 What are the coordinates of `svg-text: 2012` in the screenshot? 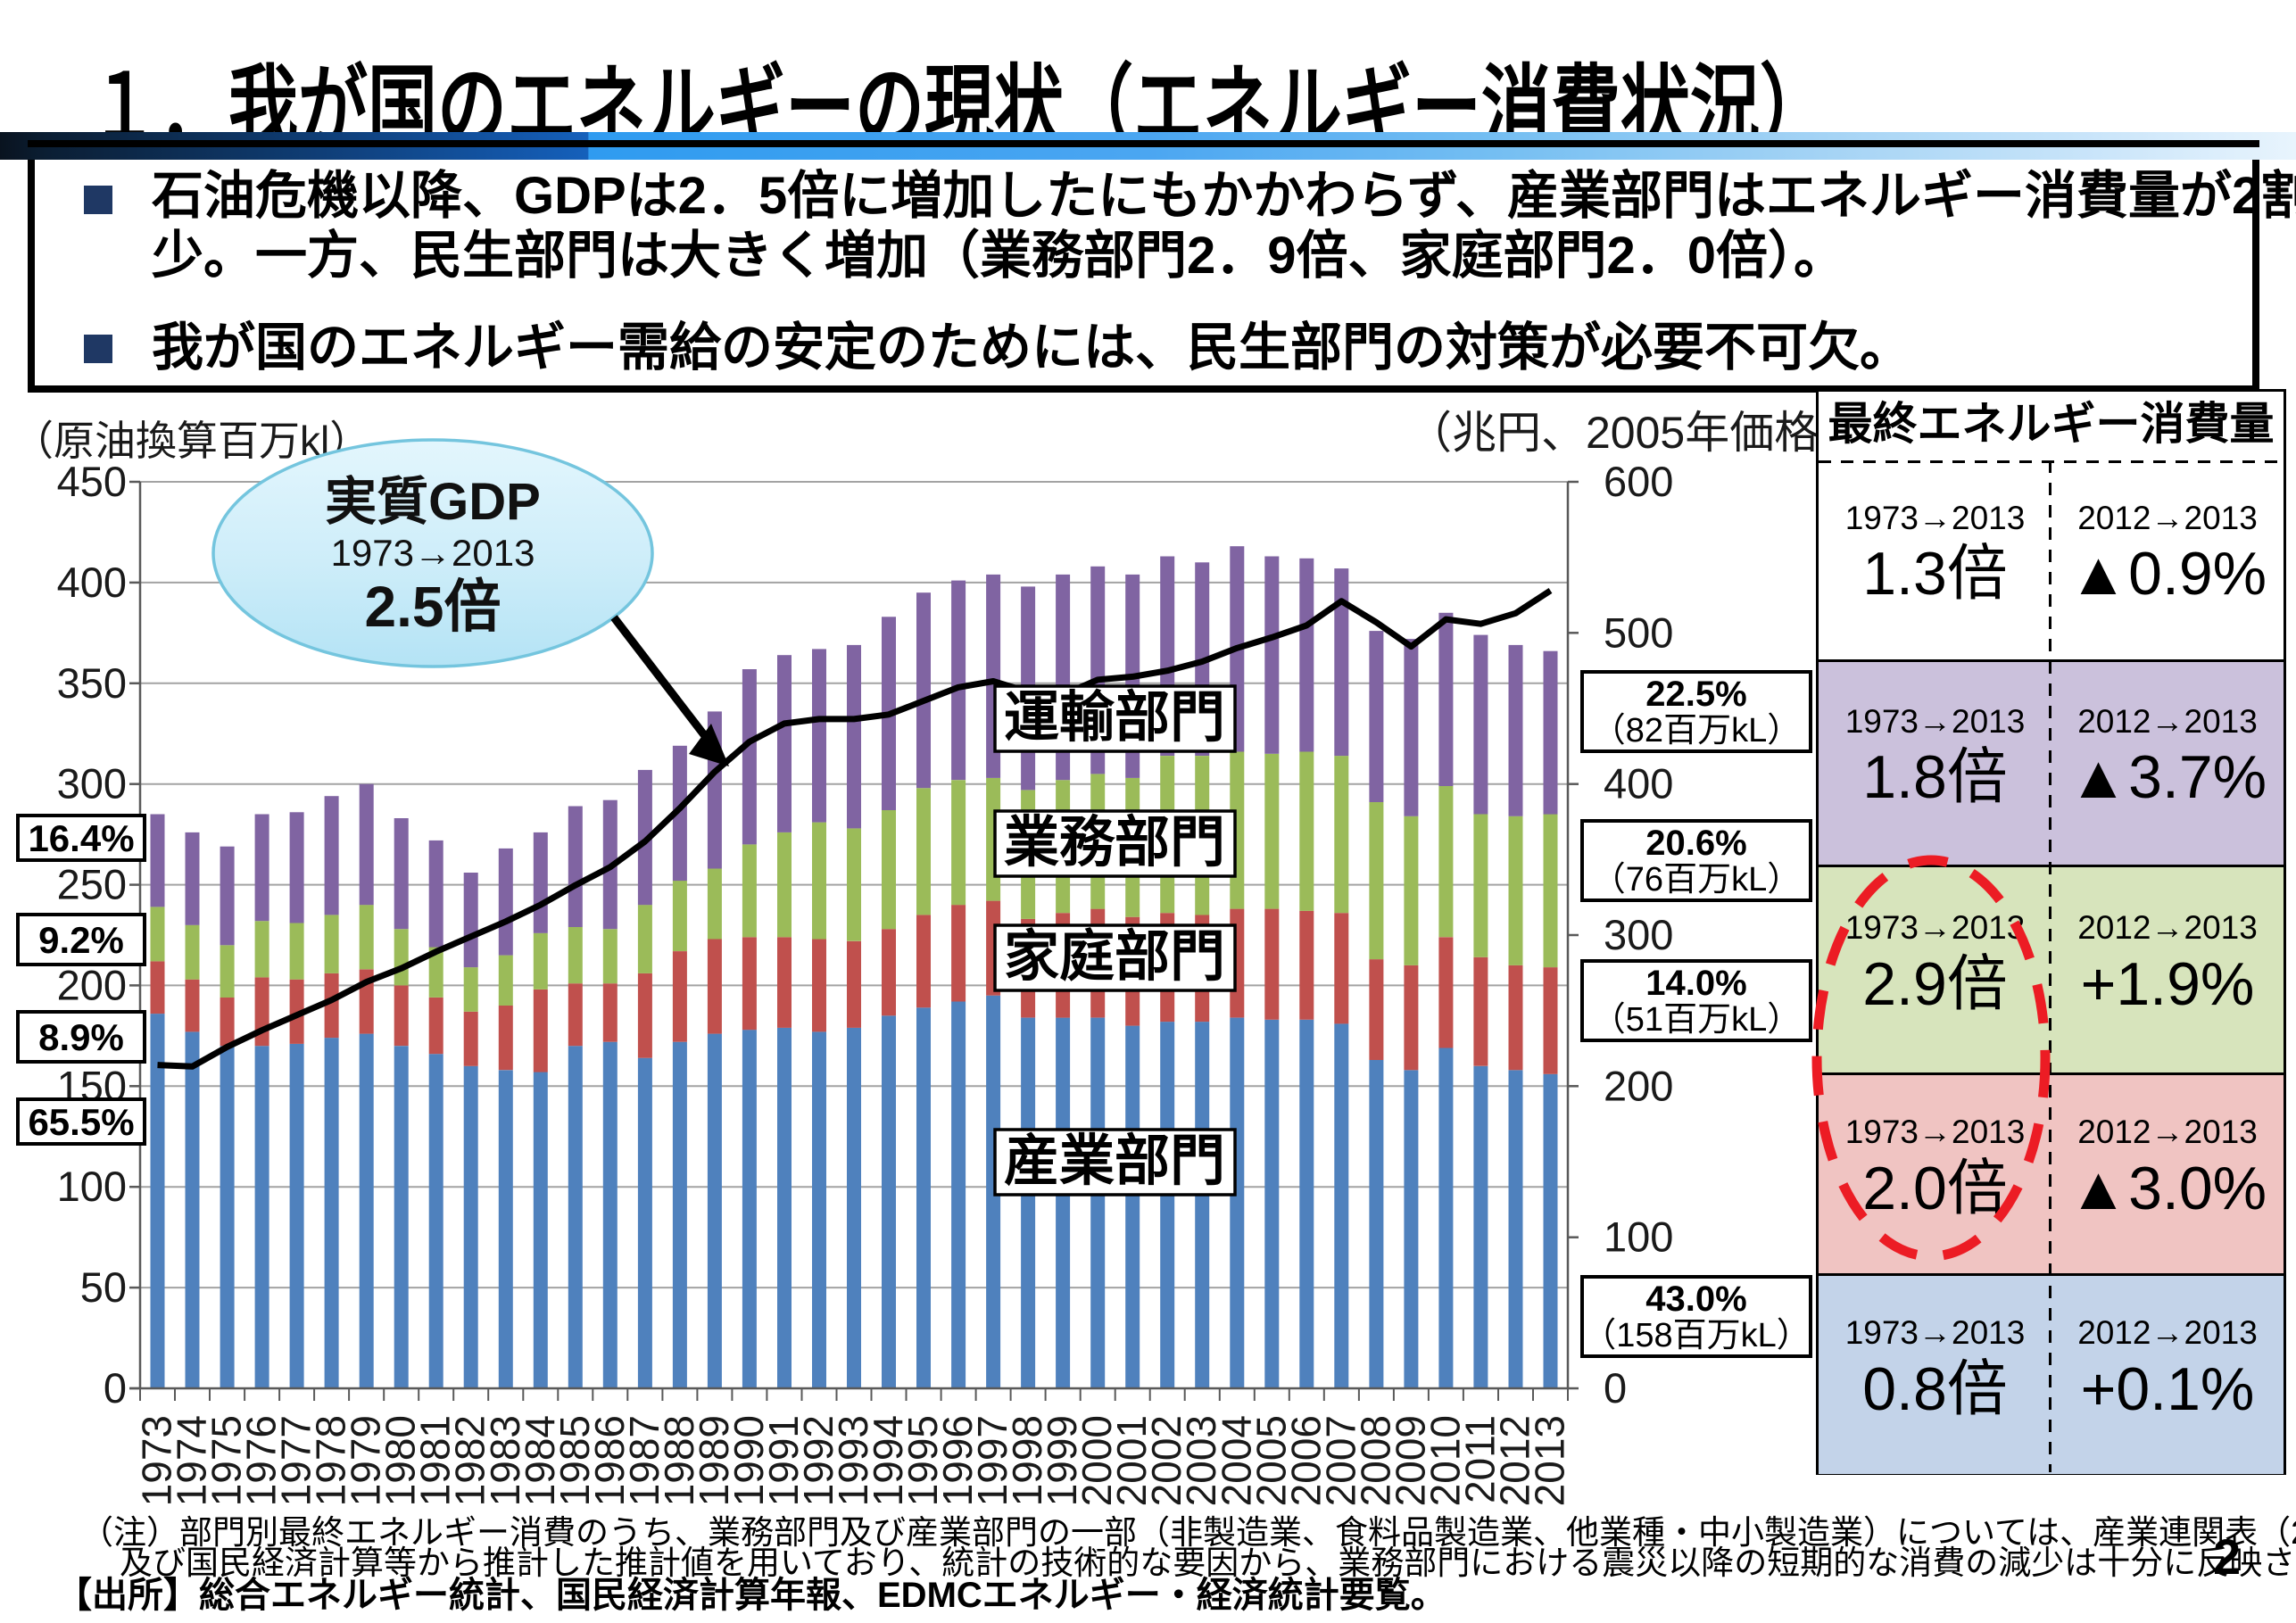 It's located at (1515, 1460).